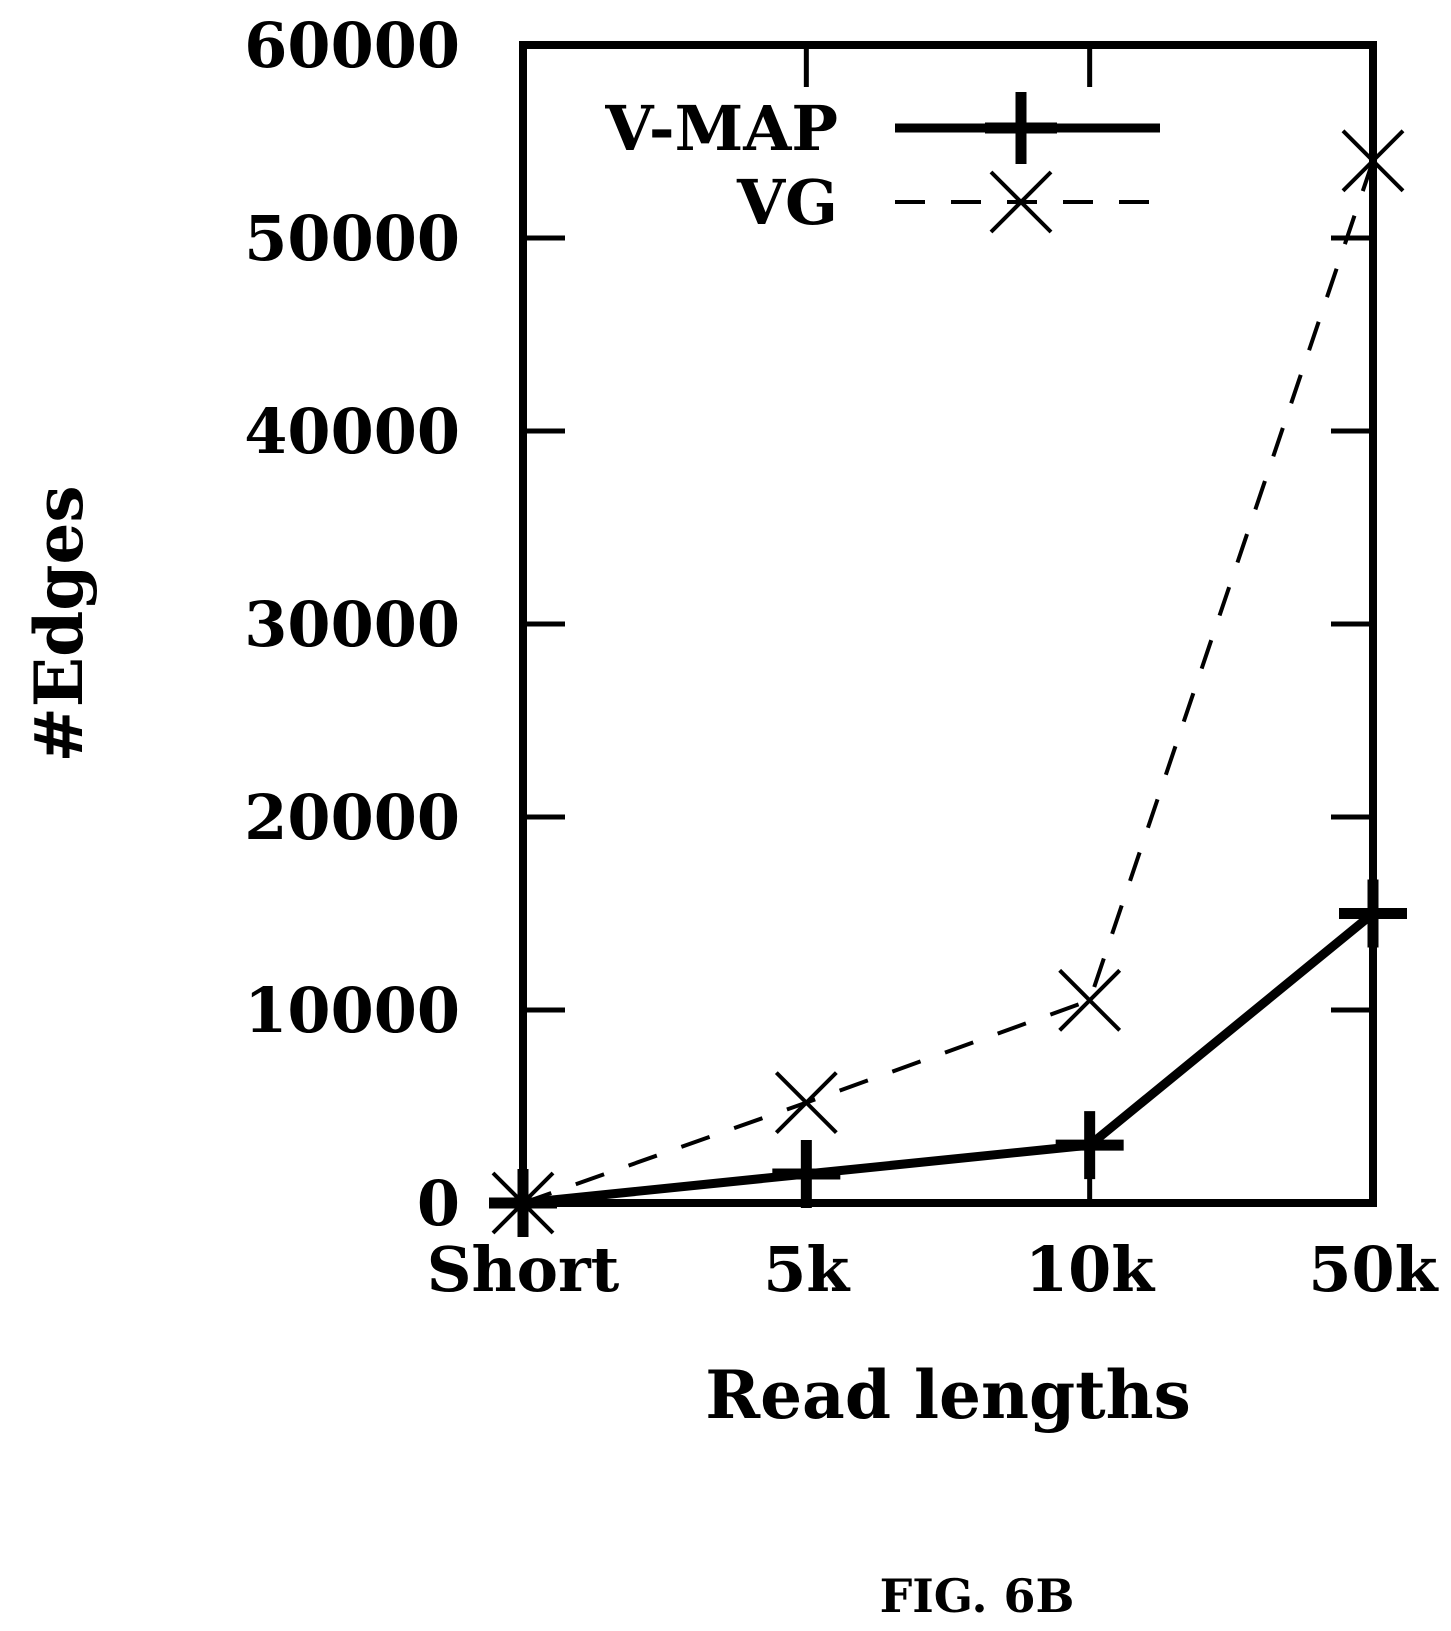  I want to click on y-axis-title: #Edges, so click(59, 623).